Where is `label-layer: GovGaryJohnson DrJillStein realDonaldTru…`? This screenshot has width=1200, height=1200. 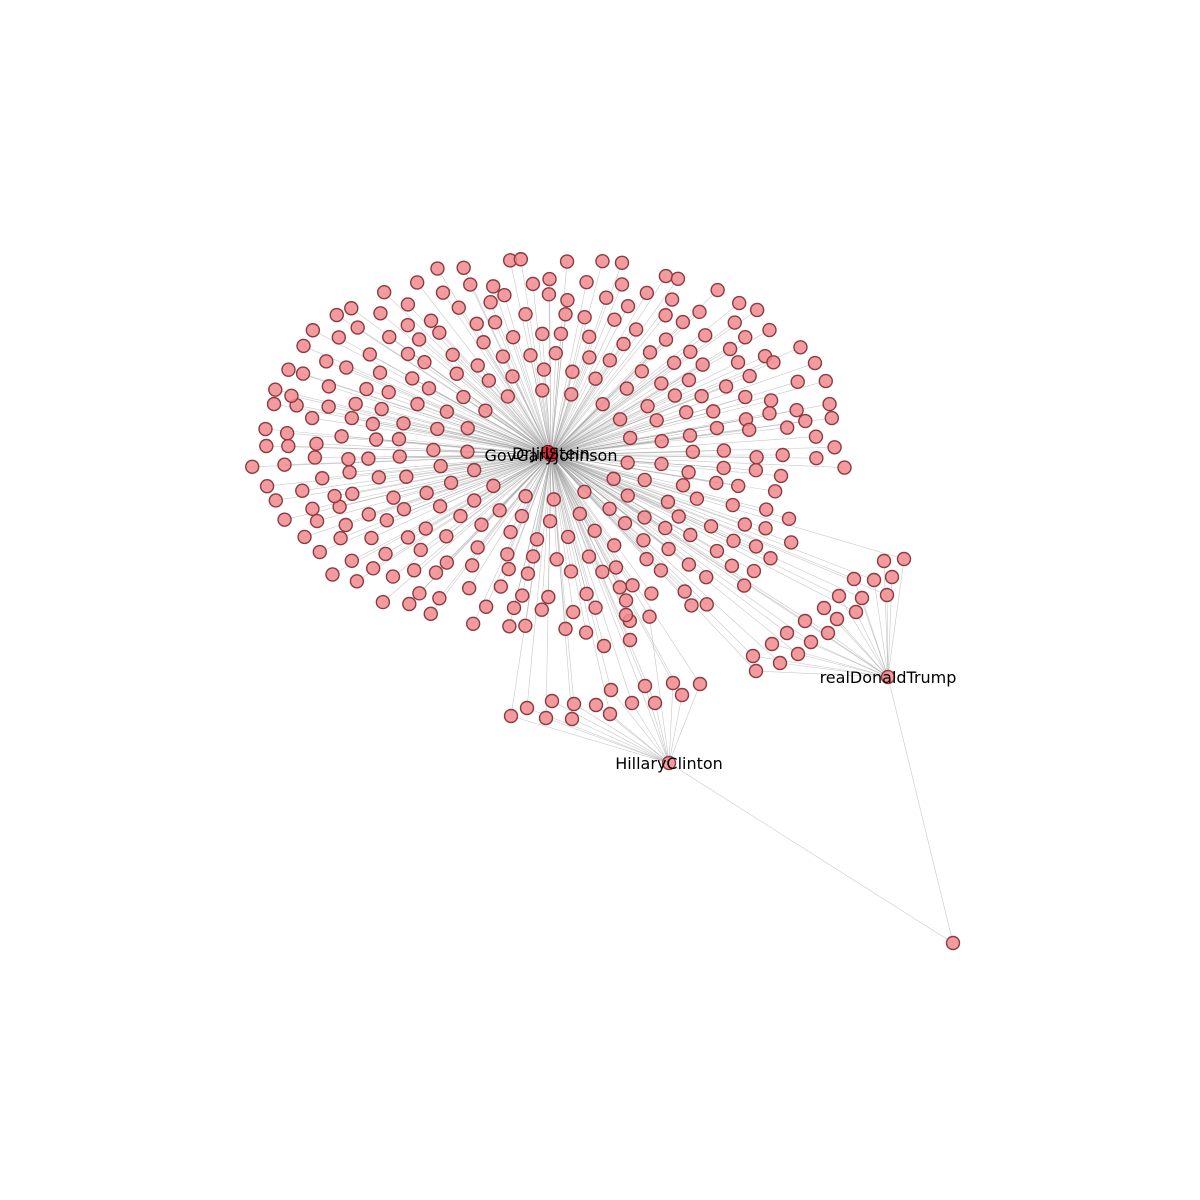 label-layer: GovGaryJohnson DrJillStein realDonaldTru… is located at coordinates (721, 608).